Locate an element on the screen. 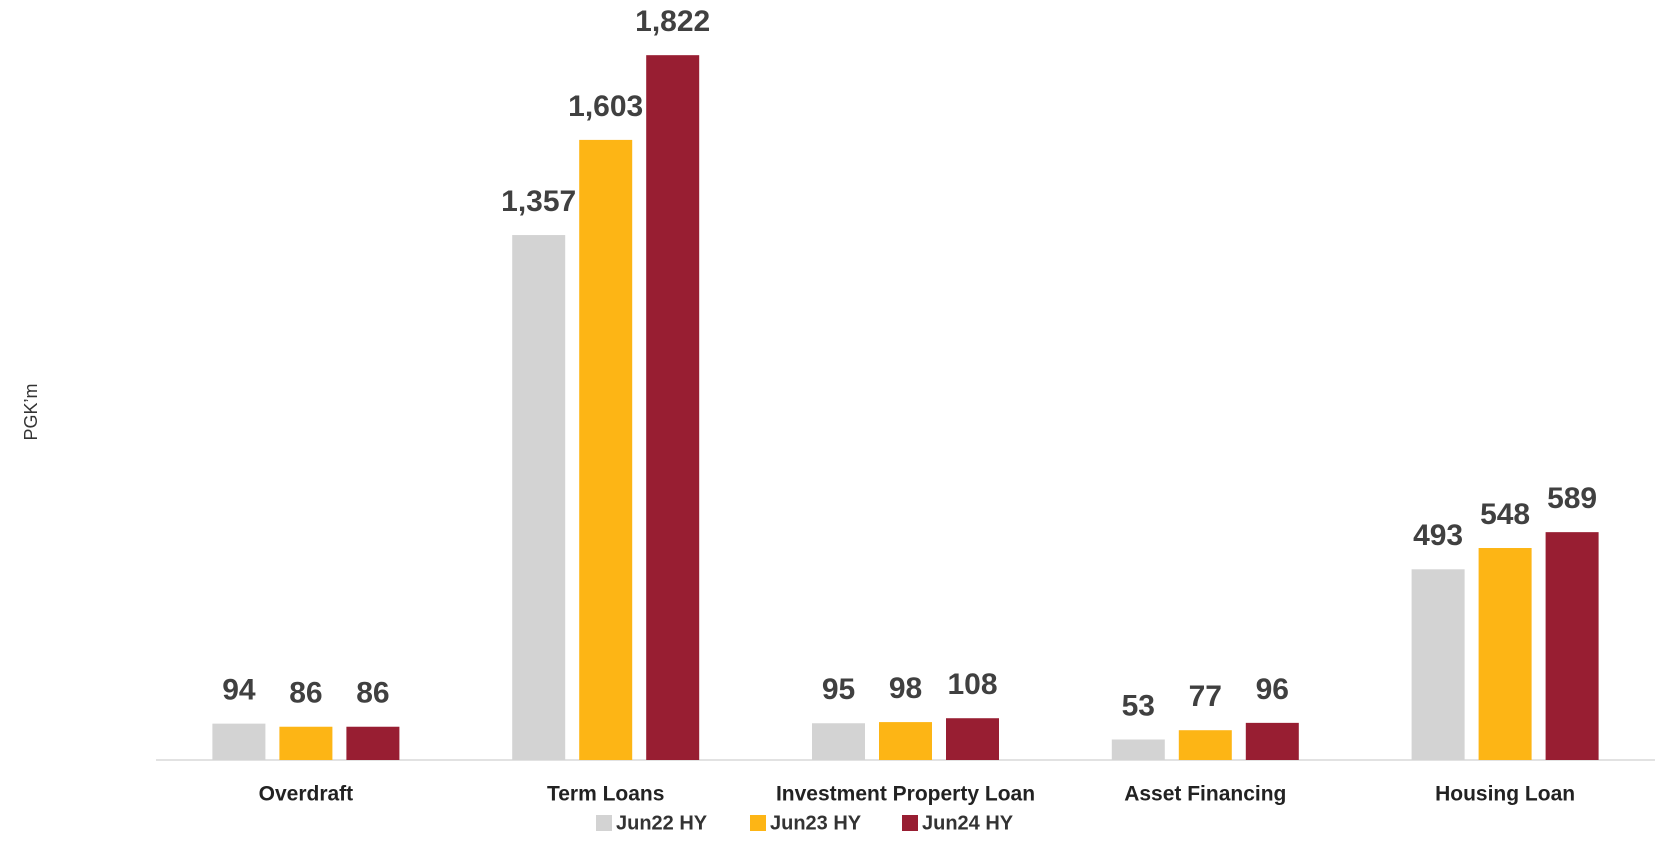  data-label: 1,357 is located at coordinates (538, 201).